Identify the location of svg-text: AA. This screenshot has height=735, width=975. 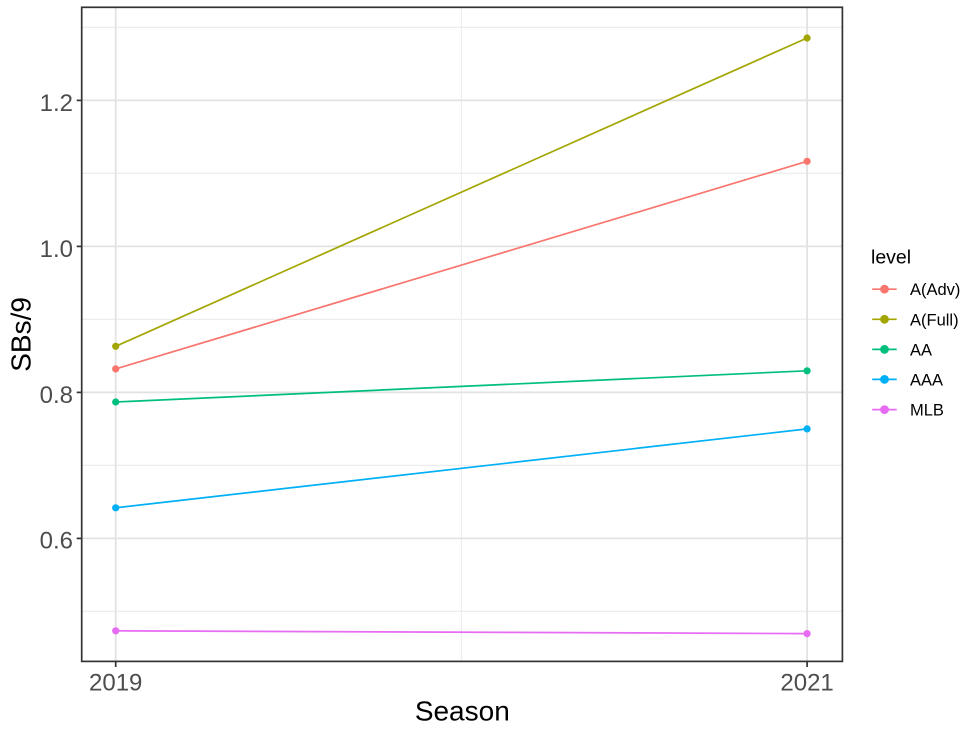
(921, 350).